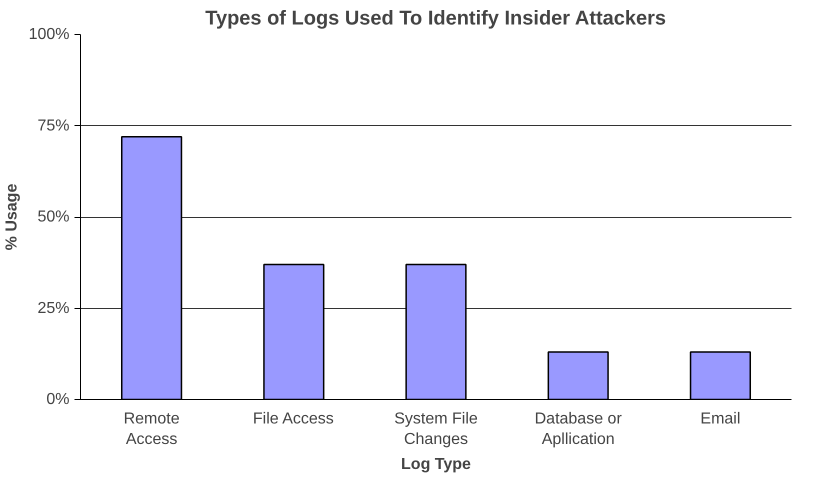  Describe the element at coordinates (12, 217) in the screenshot. I see `y-axis-title: % Usage` at that location.